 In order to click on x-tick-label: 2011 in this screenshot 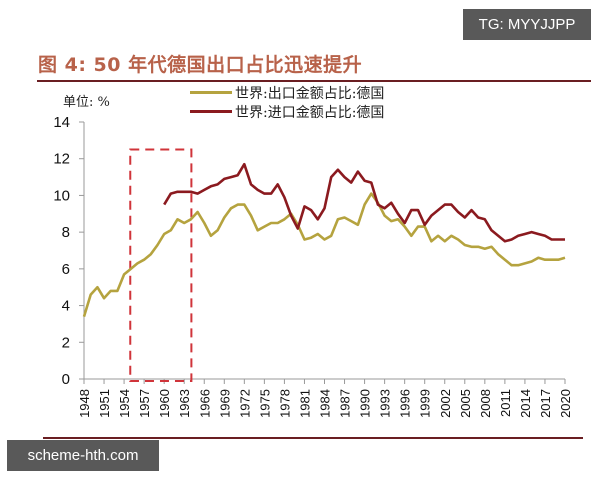, I will do `click(505, 403)`.